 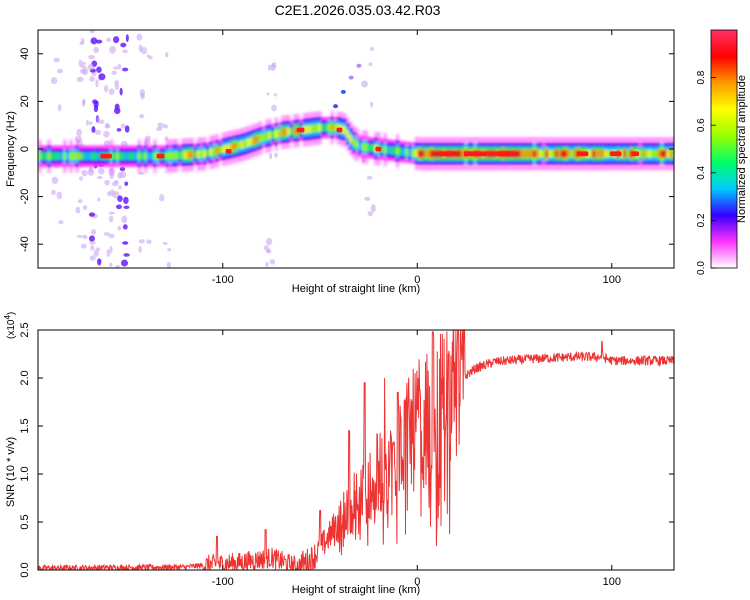 I want to click on spectrogram-x-tick-label: 100, so click(x=612, y=280).